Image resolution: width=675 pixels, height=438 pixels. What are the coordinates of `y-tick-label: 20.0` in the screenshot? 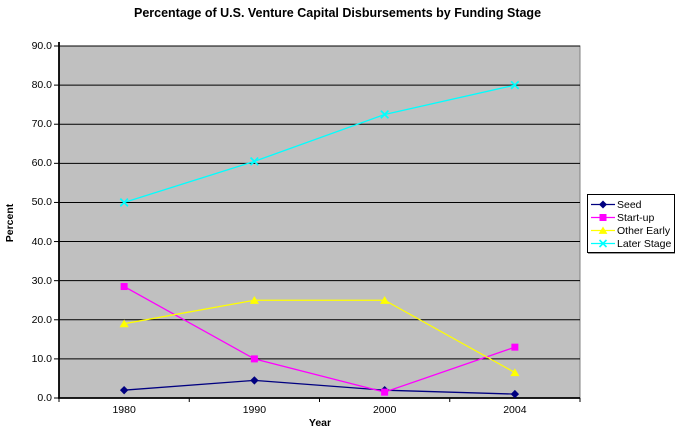 It's located at (41, 319).